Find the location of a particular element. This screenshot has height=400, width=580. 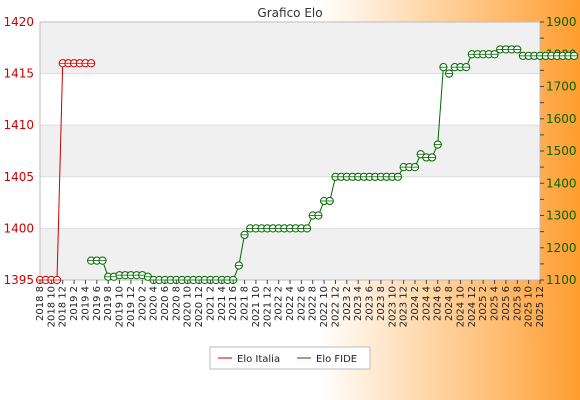

y-right-tick-label: 1200 is located at coordinates (561, 248).